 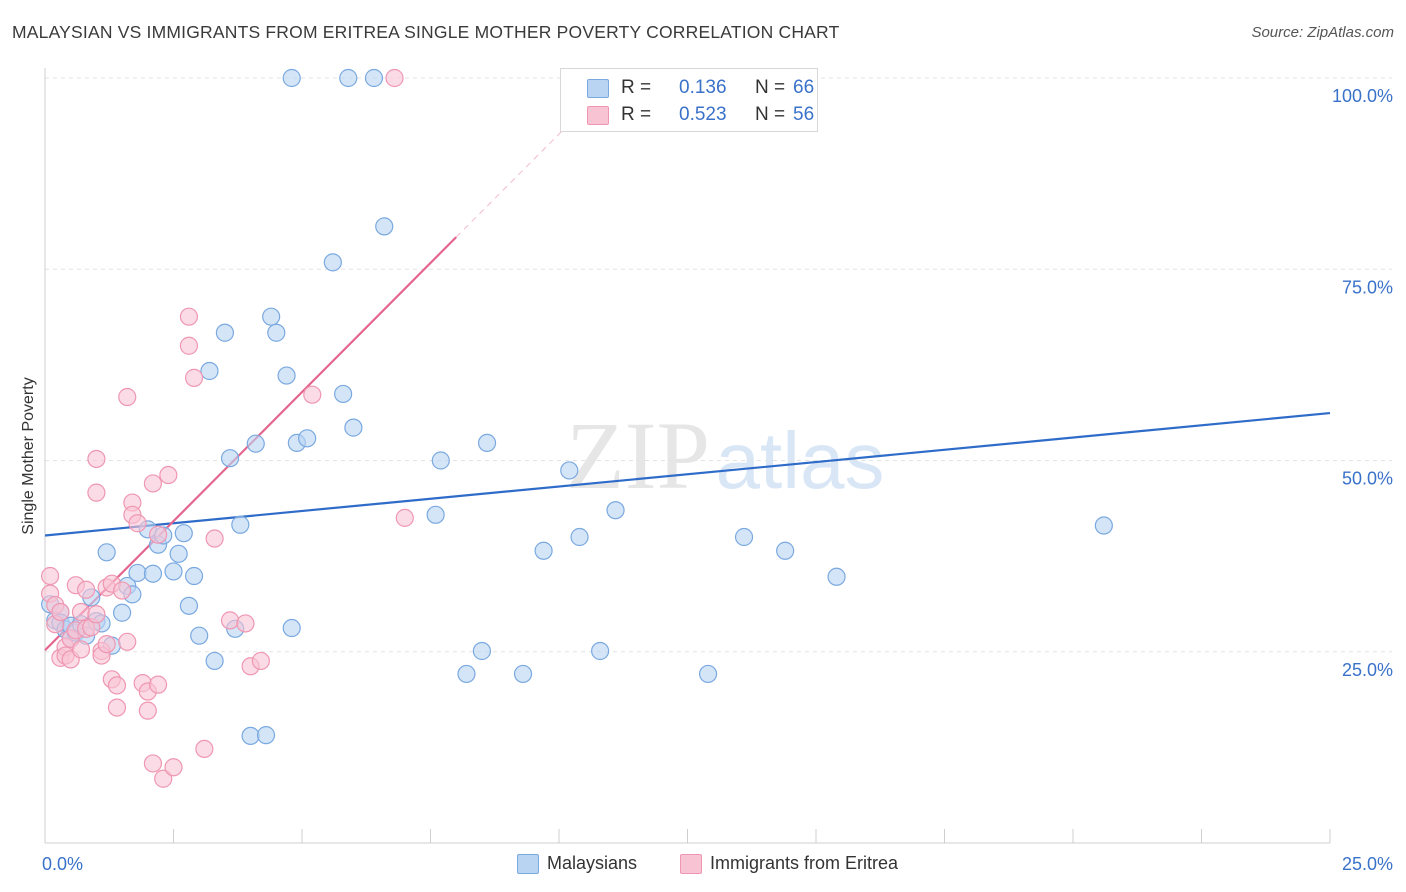 I want to click on trend-line-malaysians, so click(x=687, y=474).